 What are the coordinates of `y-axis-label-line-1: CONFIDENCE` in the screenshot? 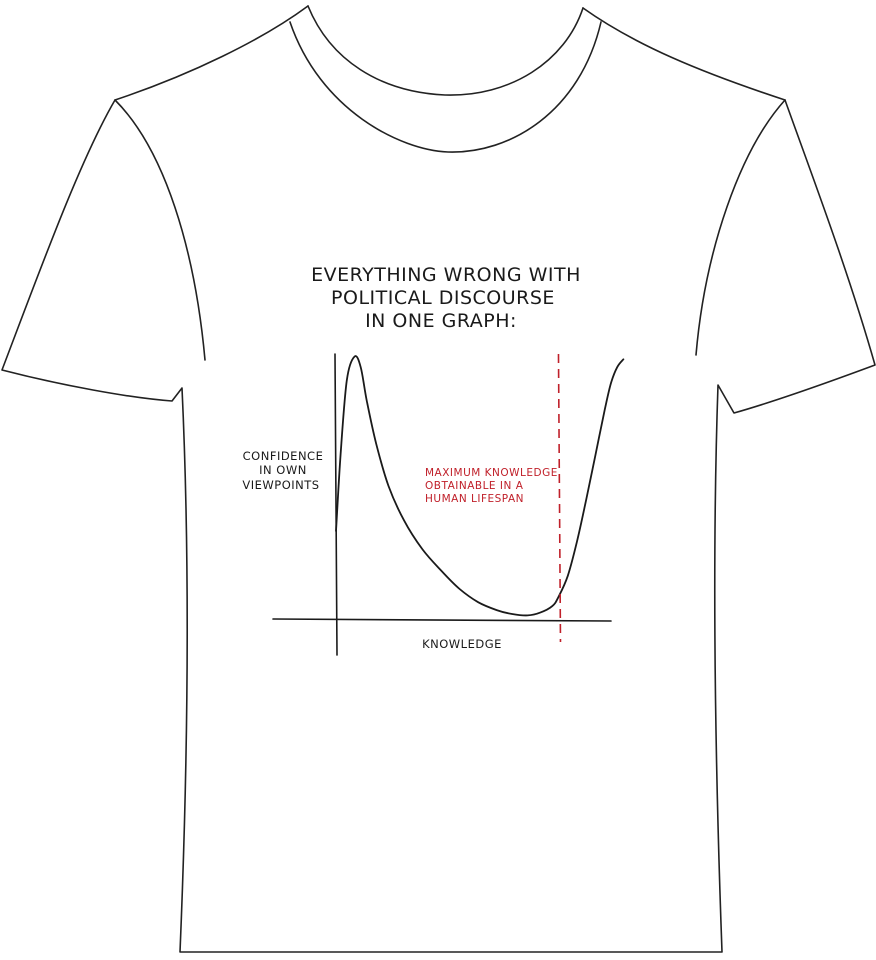 It's located at (283, 456).